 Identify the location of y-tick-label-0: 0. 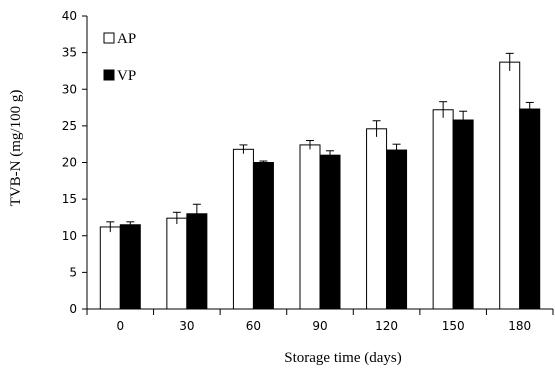
(73, 309).